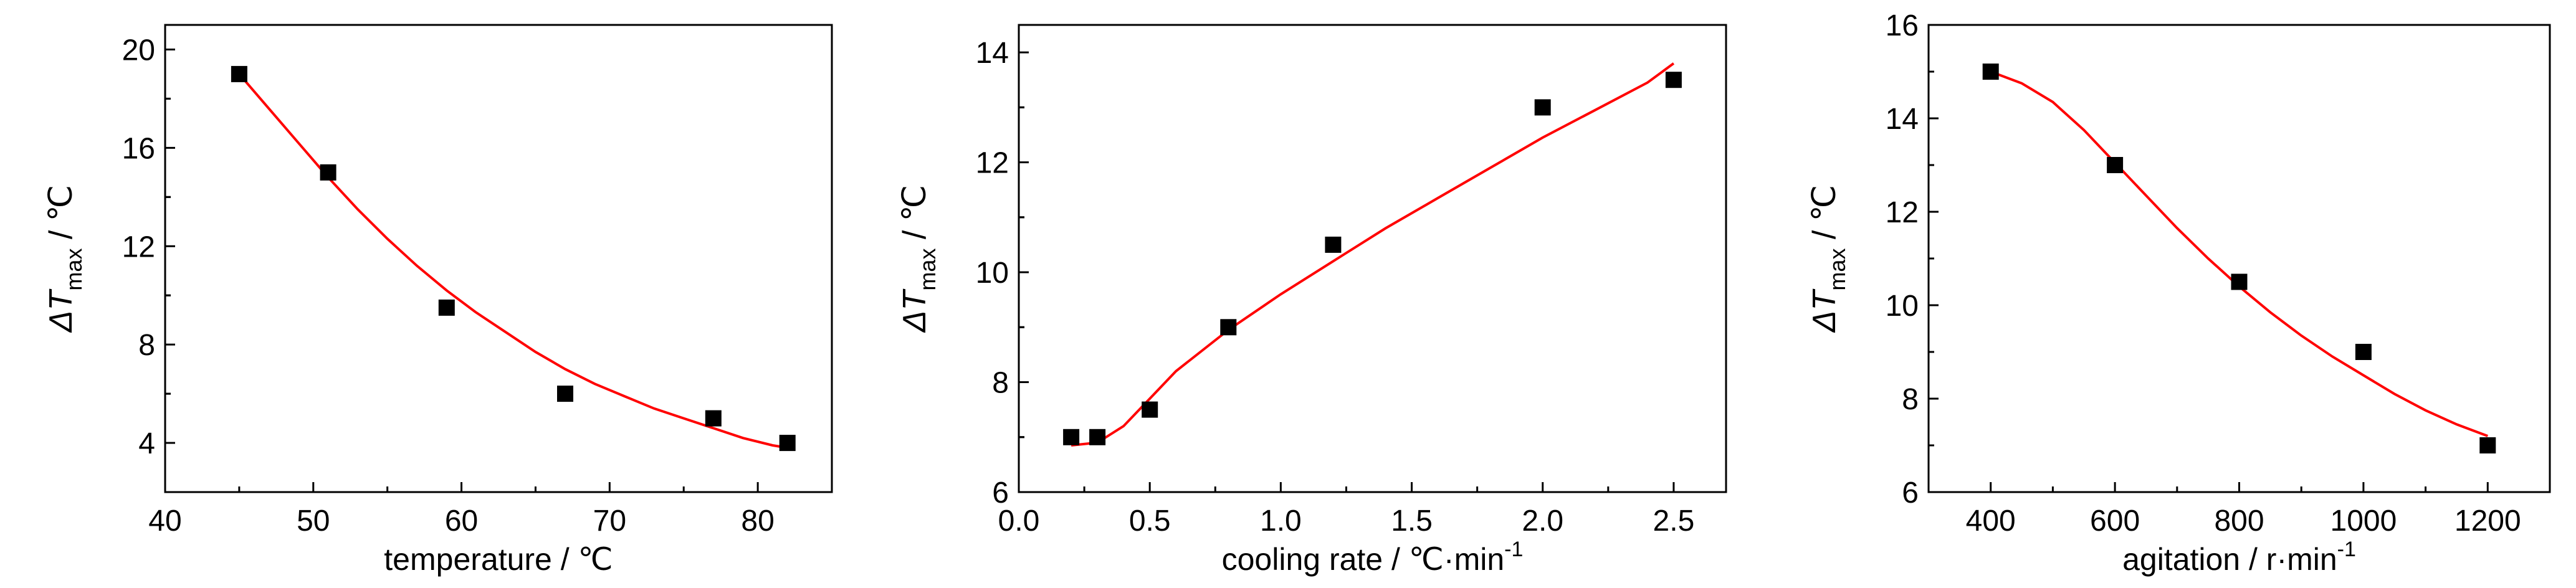  What do you see at coordinates (313, 521) in the screenshot?
I see `x-tick-label: 50` at bounding box center [313, 521].